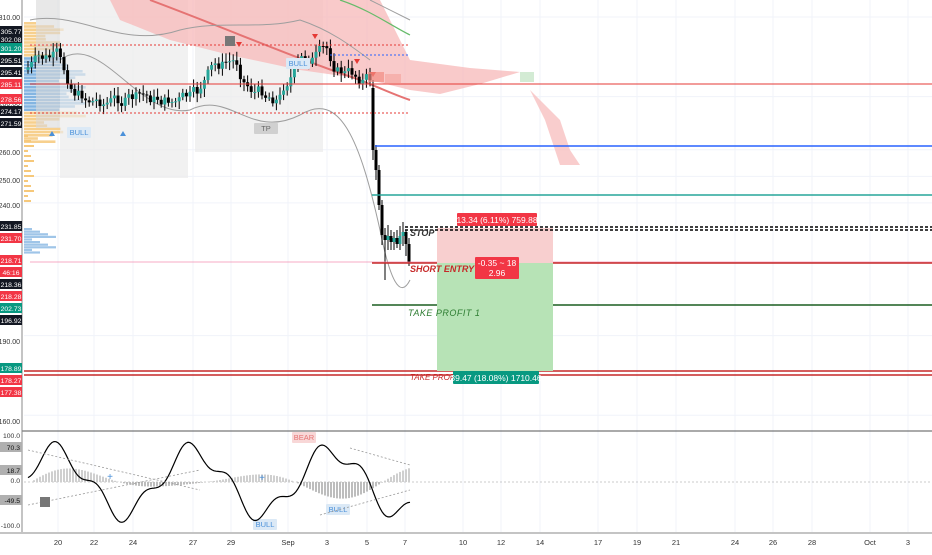  I want to click on risk-text: 13.34 (6.11%) 759.88, so click(496, 220).